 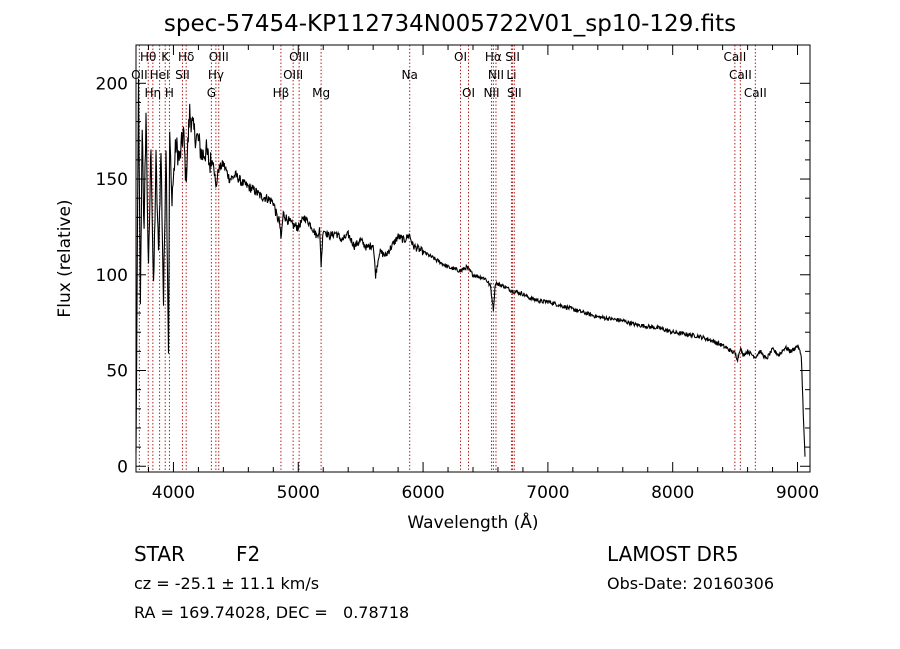 I want to click on x-tick-label: 5000, so click(x=298, y=493).